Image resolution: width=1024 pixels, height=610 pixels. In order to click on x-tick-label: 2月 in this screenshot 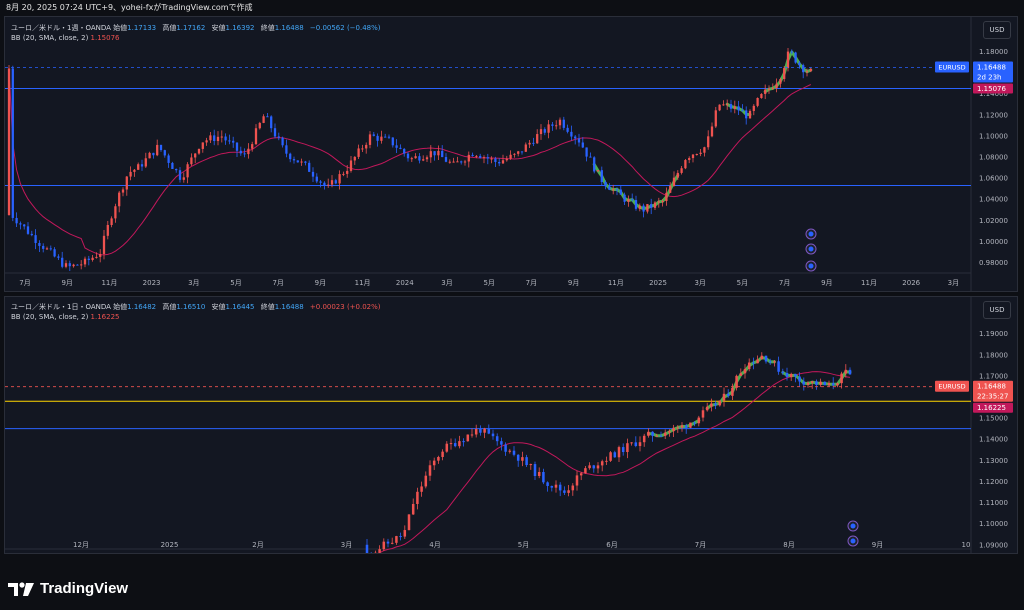, I will do `click(257, 545)`.